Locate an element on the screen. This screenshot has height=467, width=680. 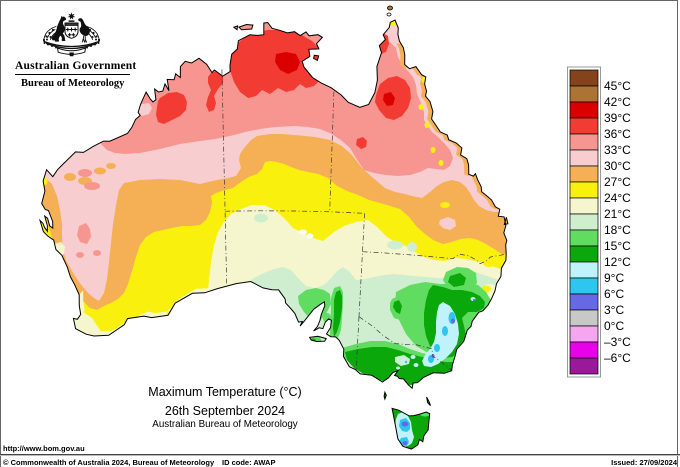
svg-text: –3°C is located at coordinates (617, 342).